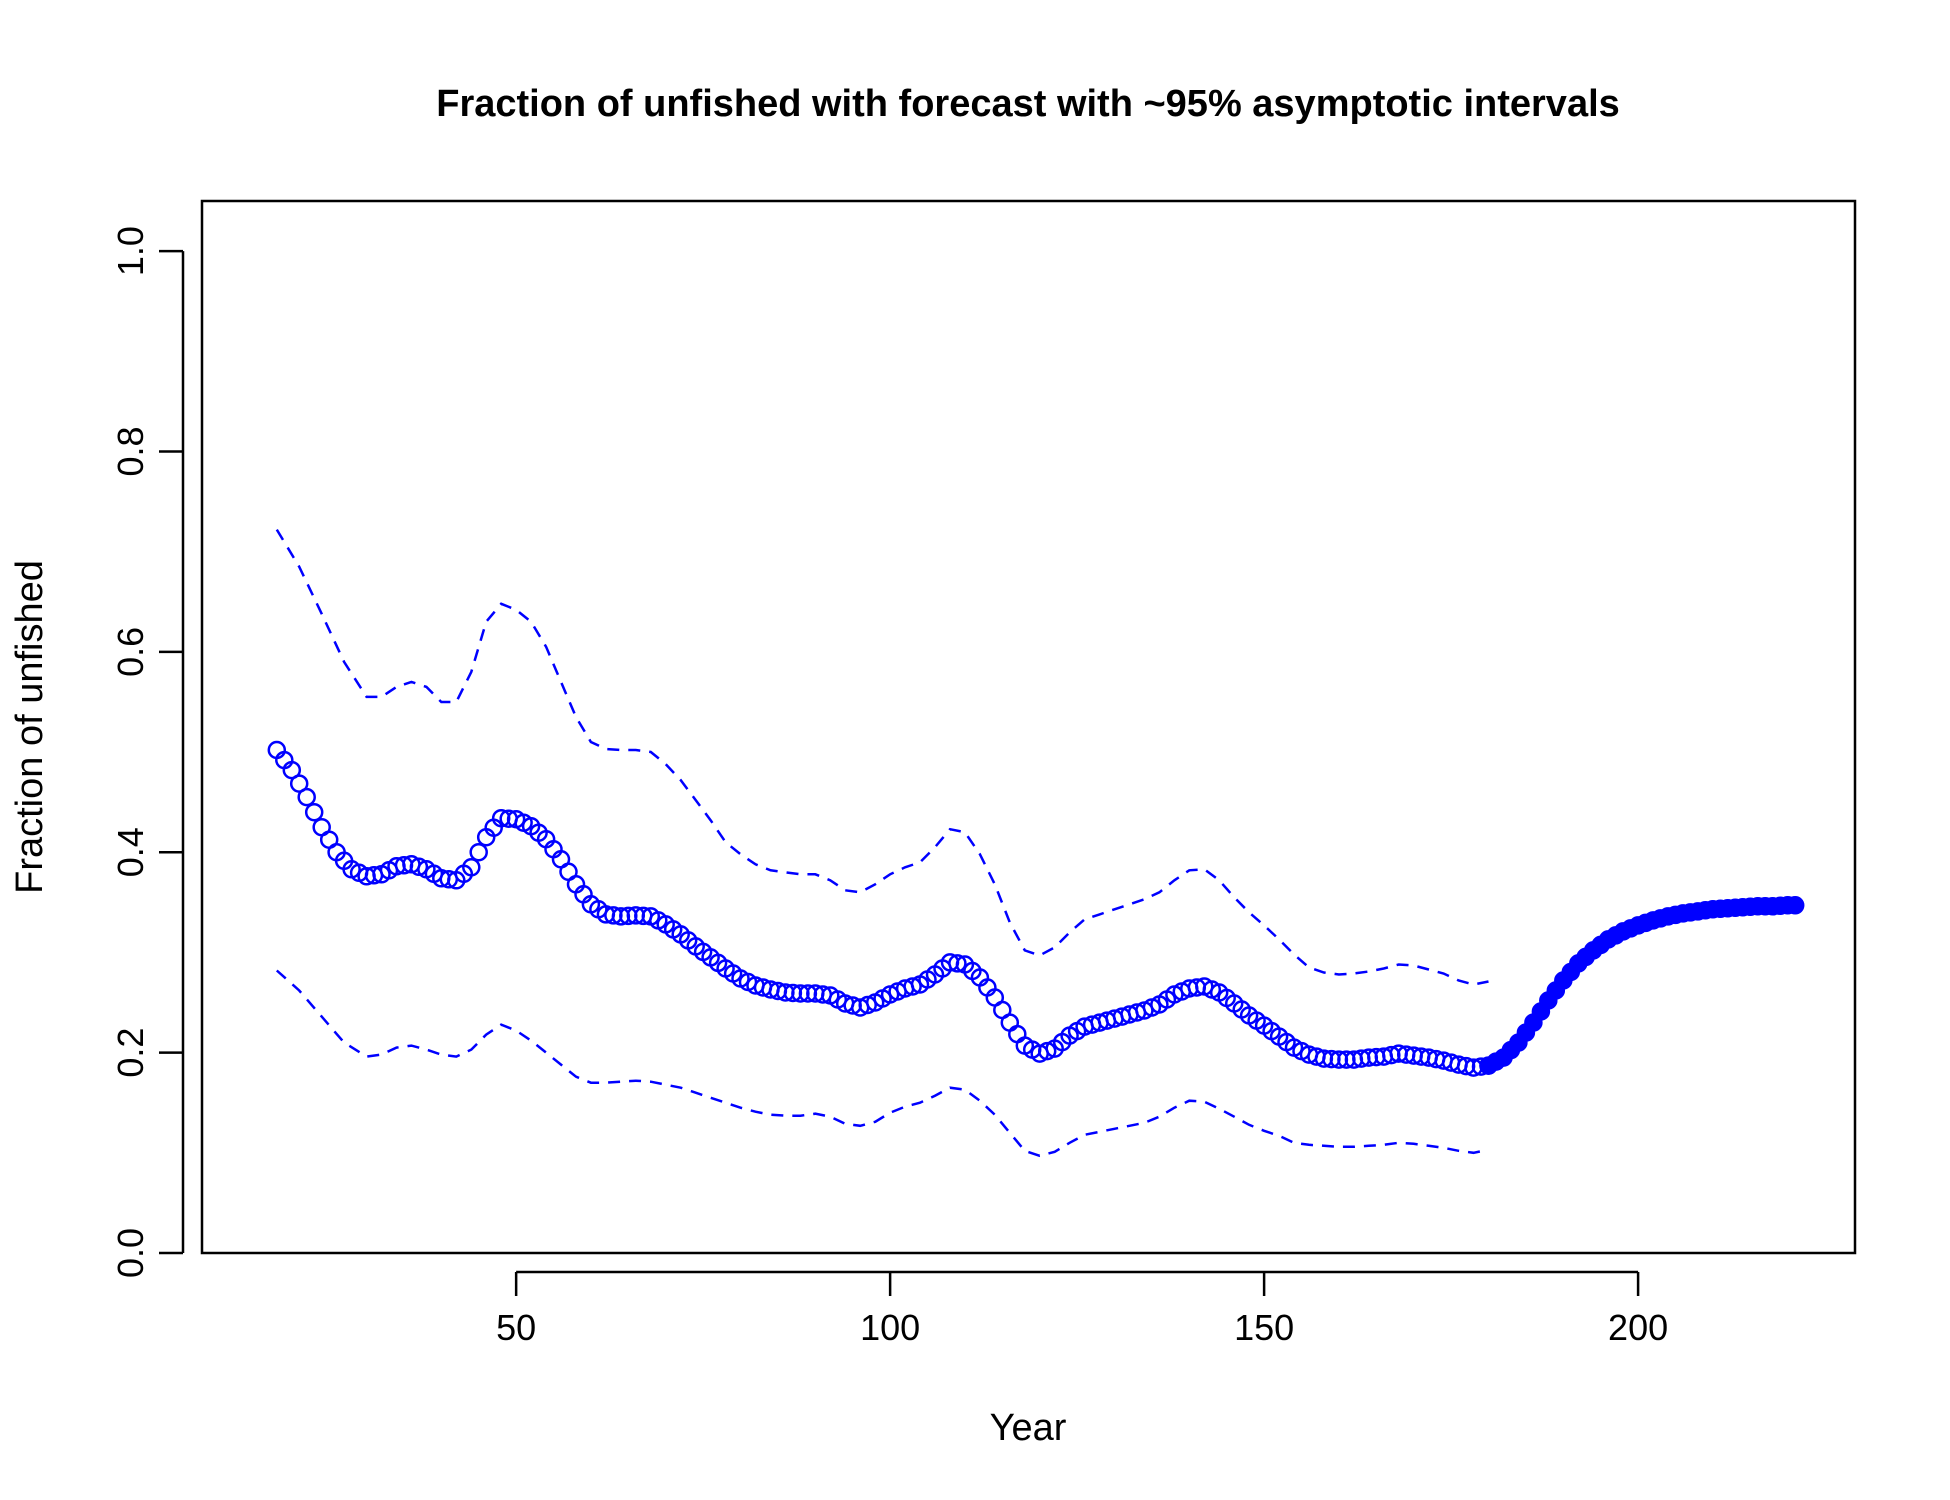  What do you see at coordinates (516, 1327) in the screenshot?
I see `x-tick-label: 50` at bounding box center [516, 1327].